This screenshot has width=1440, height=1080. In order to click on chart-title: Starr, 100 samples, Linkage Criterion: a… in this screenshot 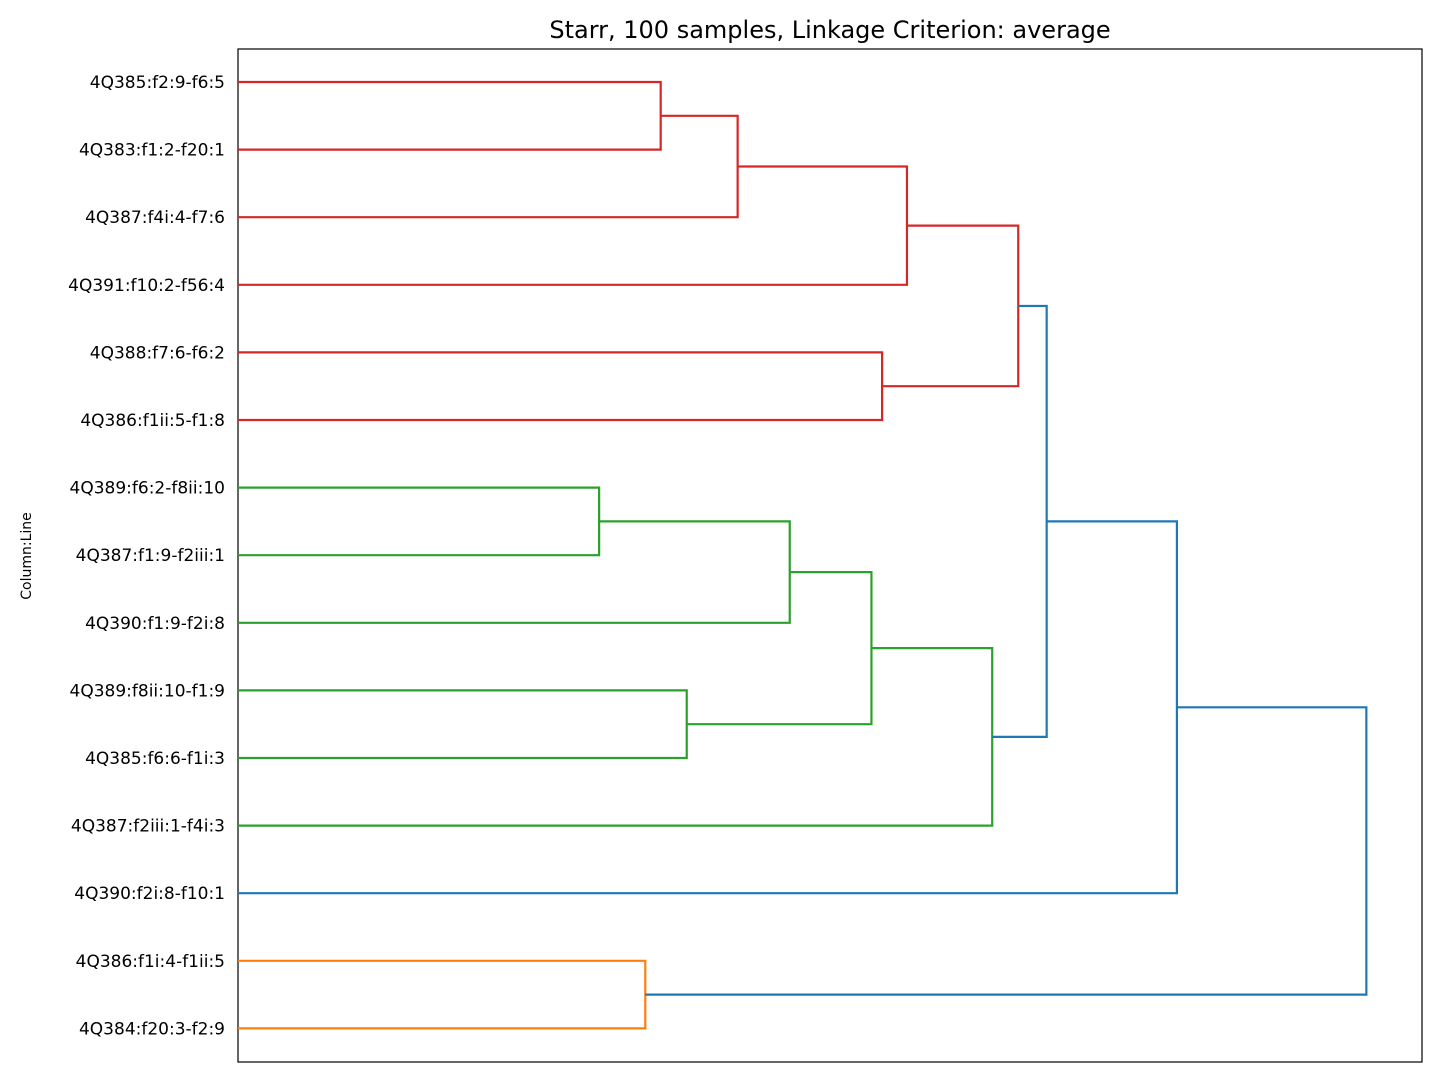, I will do `click(829, 30)`.